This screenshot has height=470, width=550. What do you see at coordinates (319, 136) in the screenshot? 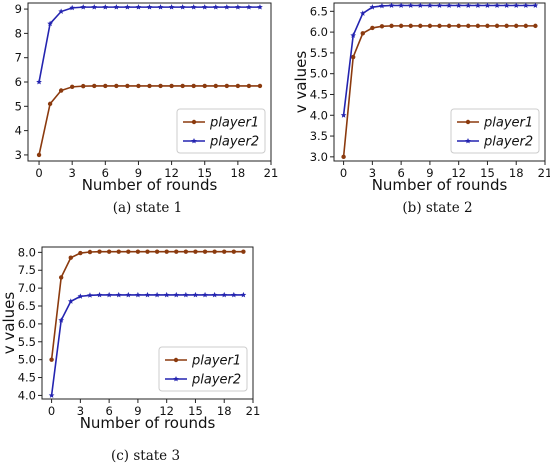
I see `y-tick-label: 3.5` at bounding box center [319, 136].